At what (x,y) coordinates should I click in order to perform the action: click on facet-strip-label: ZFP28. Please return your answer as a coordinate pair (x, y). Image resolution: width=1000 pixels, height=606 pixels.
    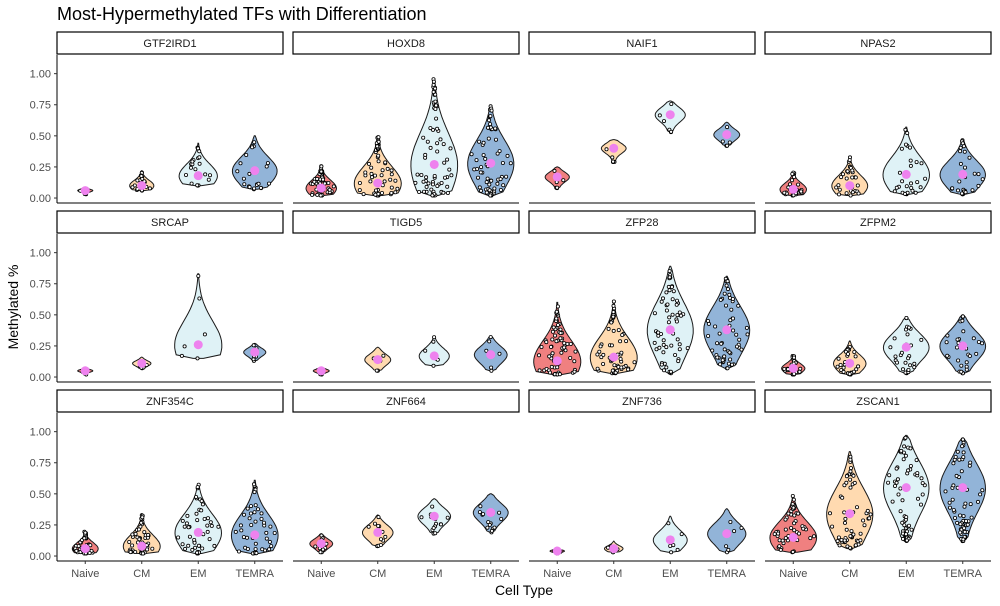
    Looking at the image, I should click on (641, 223).